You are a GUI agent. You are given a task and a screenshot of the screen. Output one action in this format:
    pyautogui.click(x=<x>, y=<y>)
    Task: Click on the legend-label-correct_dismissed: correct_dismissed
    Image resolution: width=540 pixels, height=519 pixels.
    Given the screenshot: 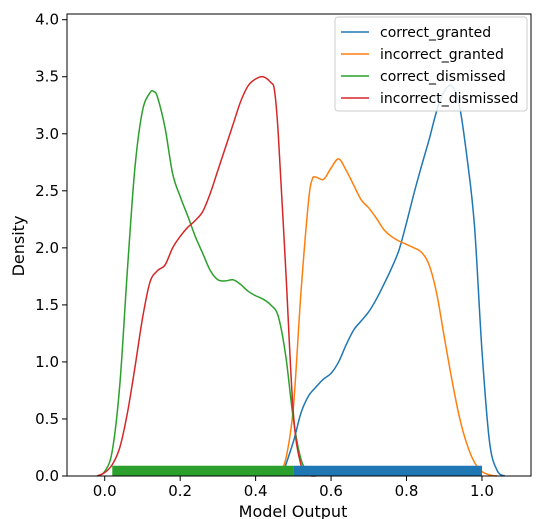 What is the action you would take?
    pyautogui.click(x=443, y=77)
    